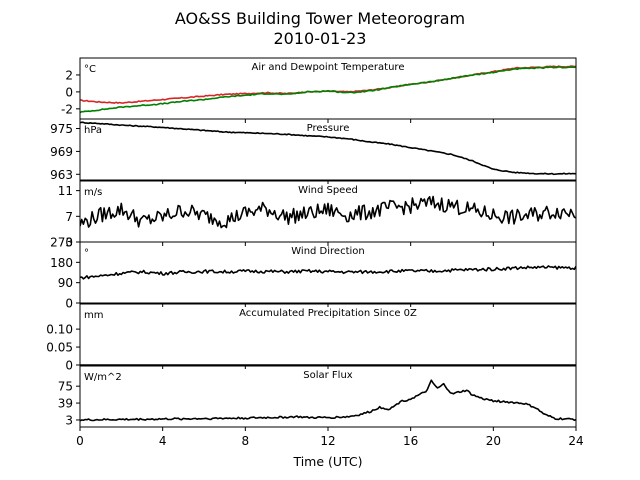 This screenshot has width=640, height=480. What do you see at coordinates (67, 109) in the screenshot?
I see `y-tick-label: -2` at bounding box center [67, 109].